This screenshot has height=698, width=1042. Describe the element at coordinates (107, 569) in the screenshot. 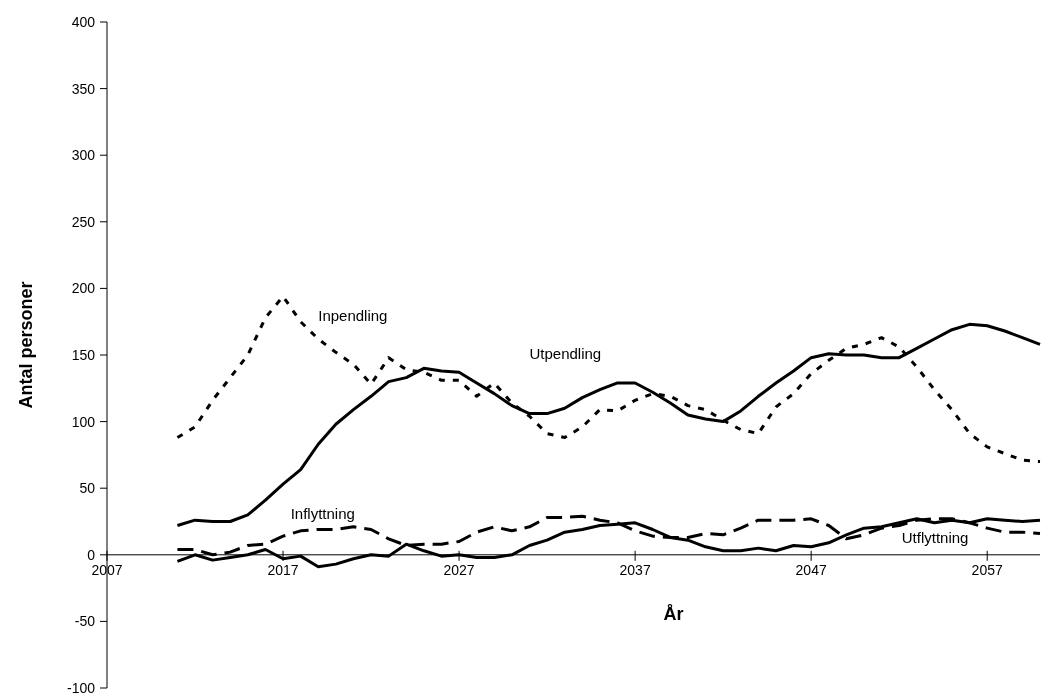

I see `x-tick-label: 2007` at that location.